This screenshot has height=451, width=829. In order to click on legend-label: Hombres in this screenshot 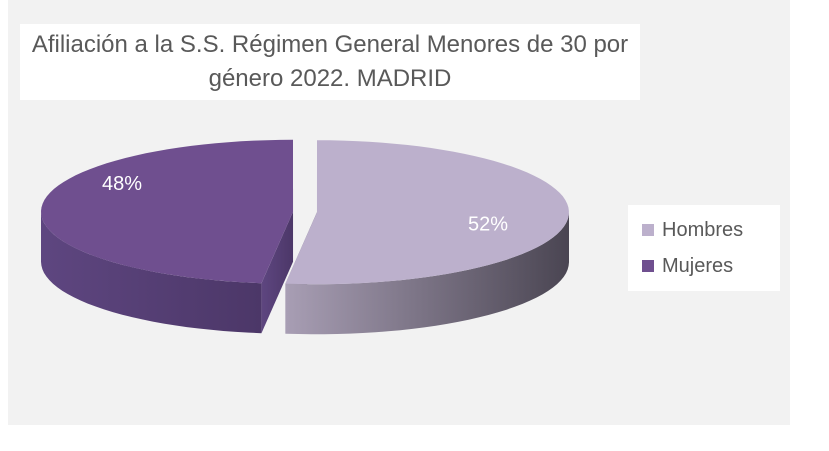, I will do `click(703, 230)`.